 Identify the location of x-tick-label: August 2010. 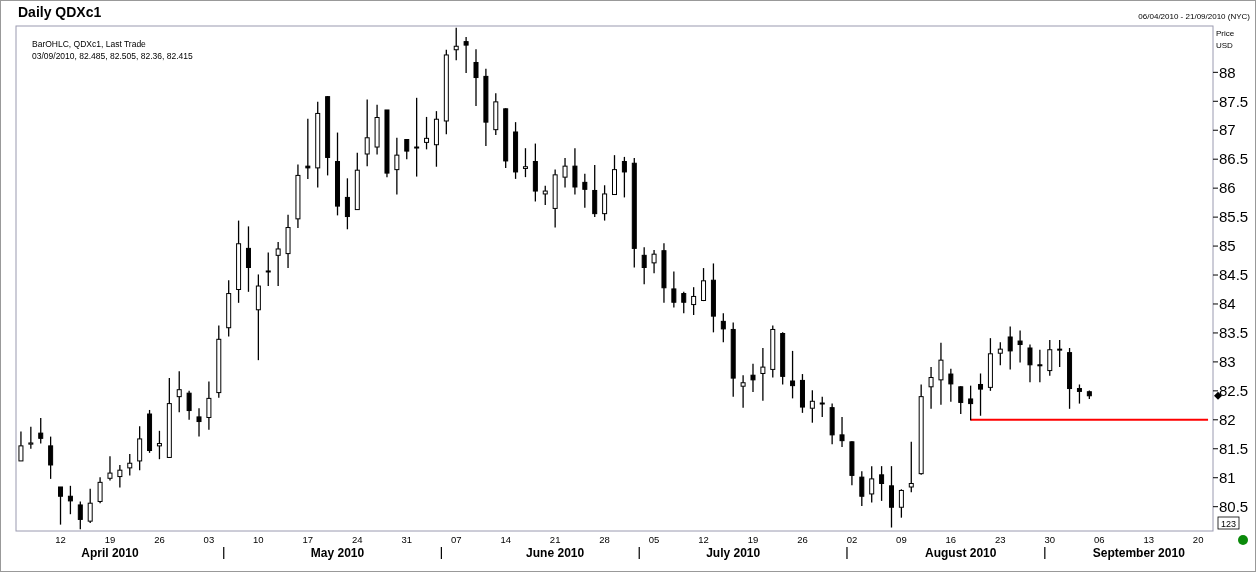
(961, 553).